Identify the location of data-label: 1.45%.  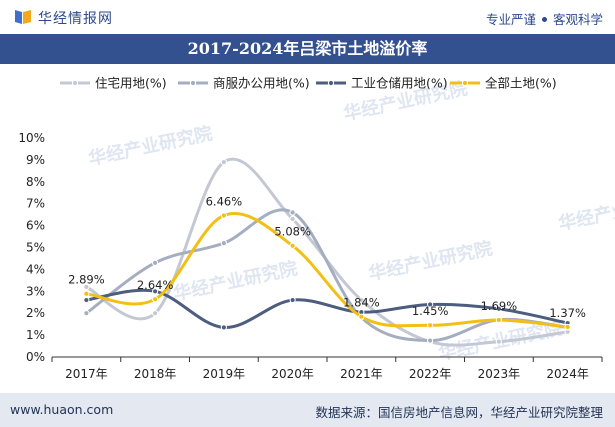
(430, 311).